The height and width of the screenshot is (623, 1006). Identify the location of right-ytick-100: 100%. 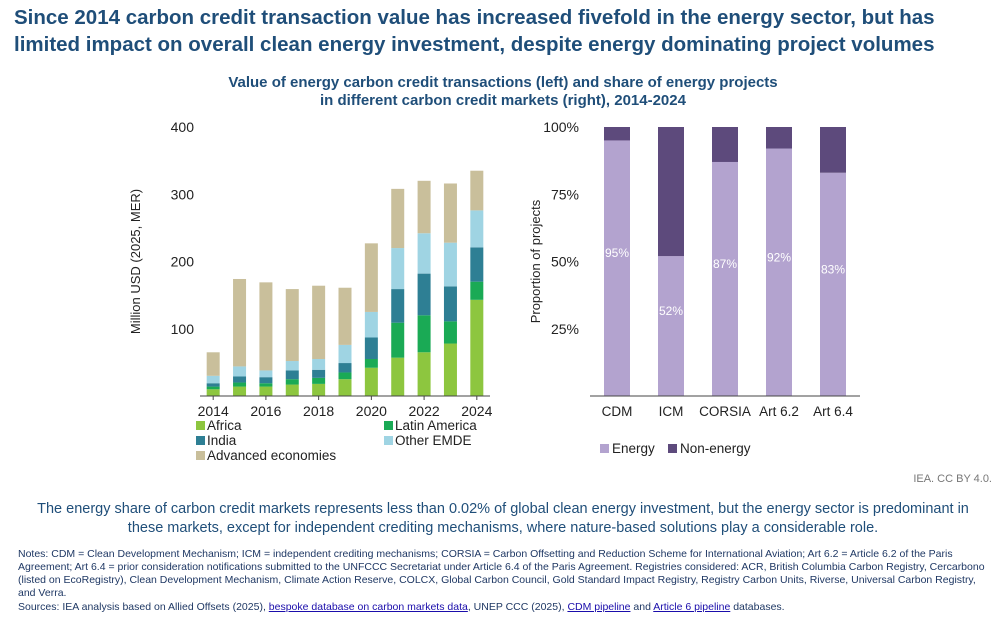
(561, 127).